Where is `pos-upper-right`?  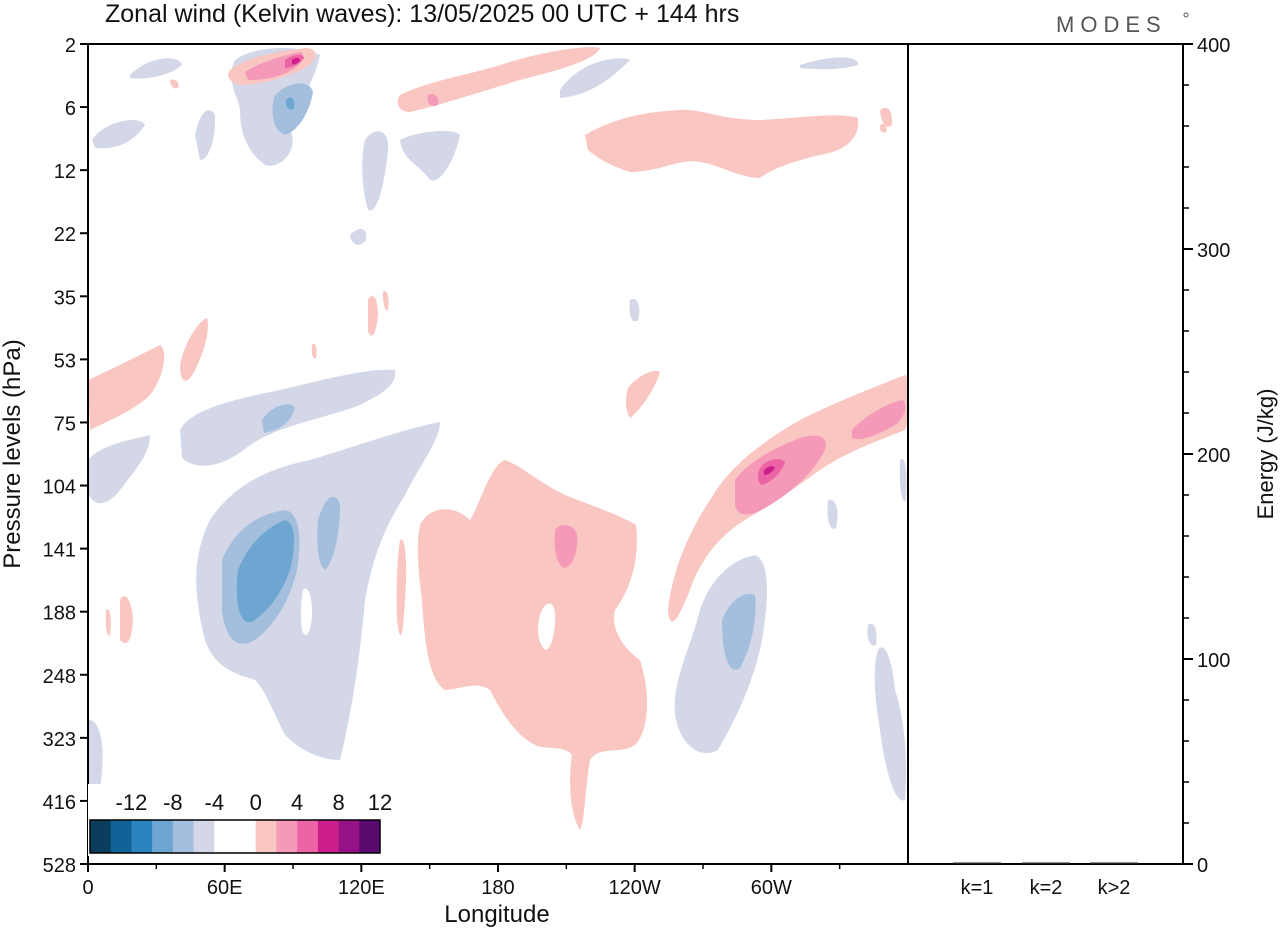 pos-upper-right is located at coordinates (722, 143).